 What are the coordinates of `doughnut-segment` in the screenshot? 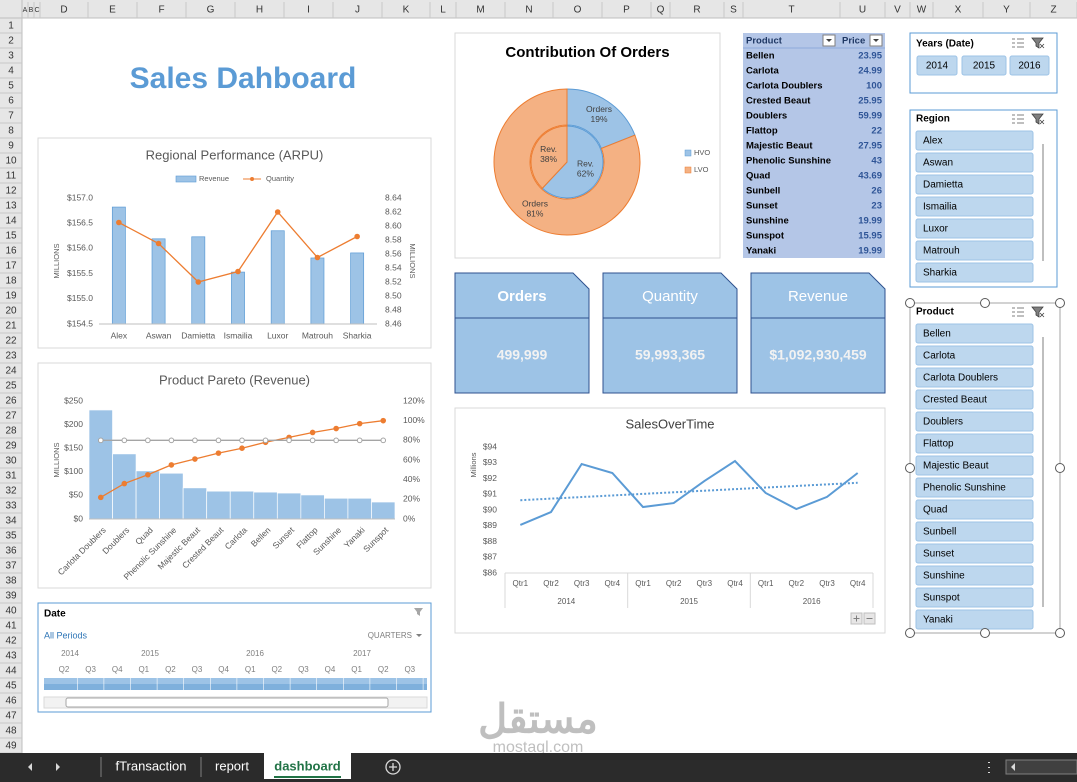 It's located at (567, 162).